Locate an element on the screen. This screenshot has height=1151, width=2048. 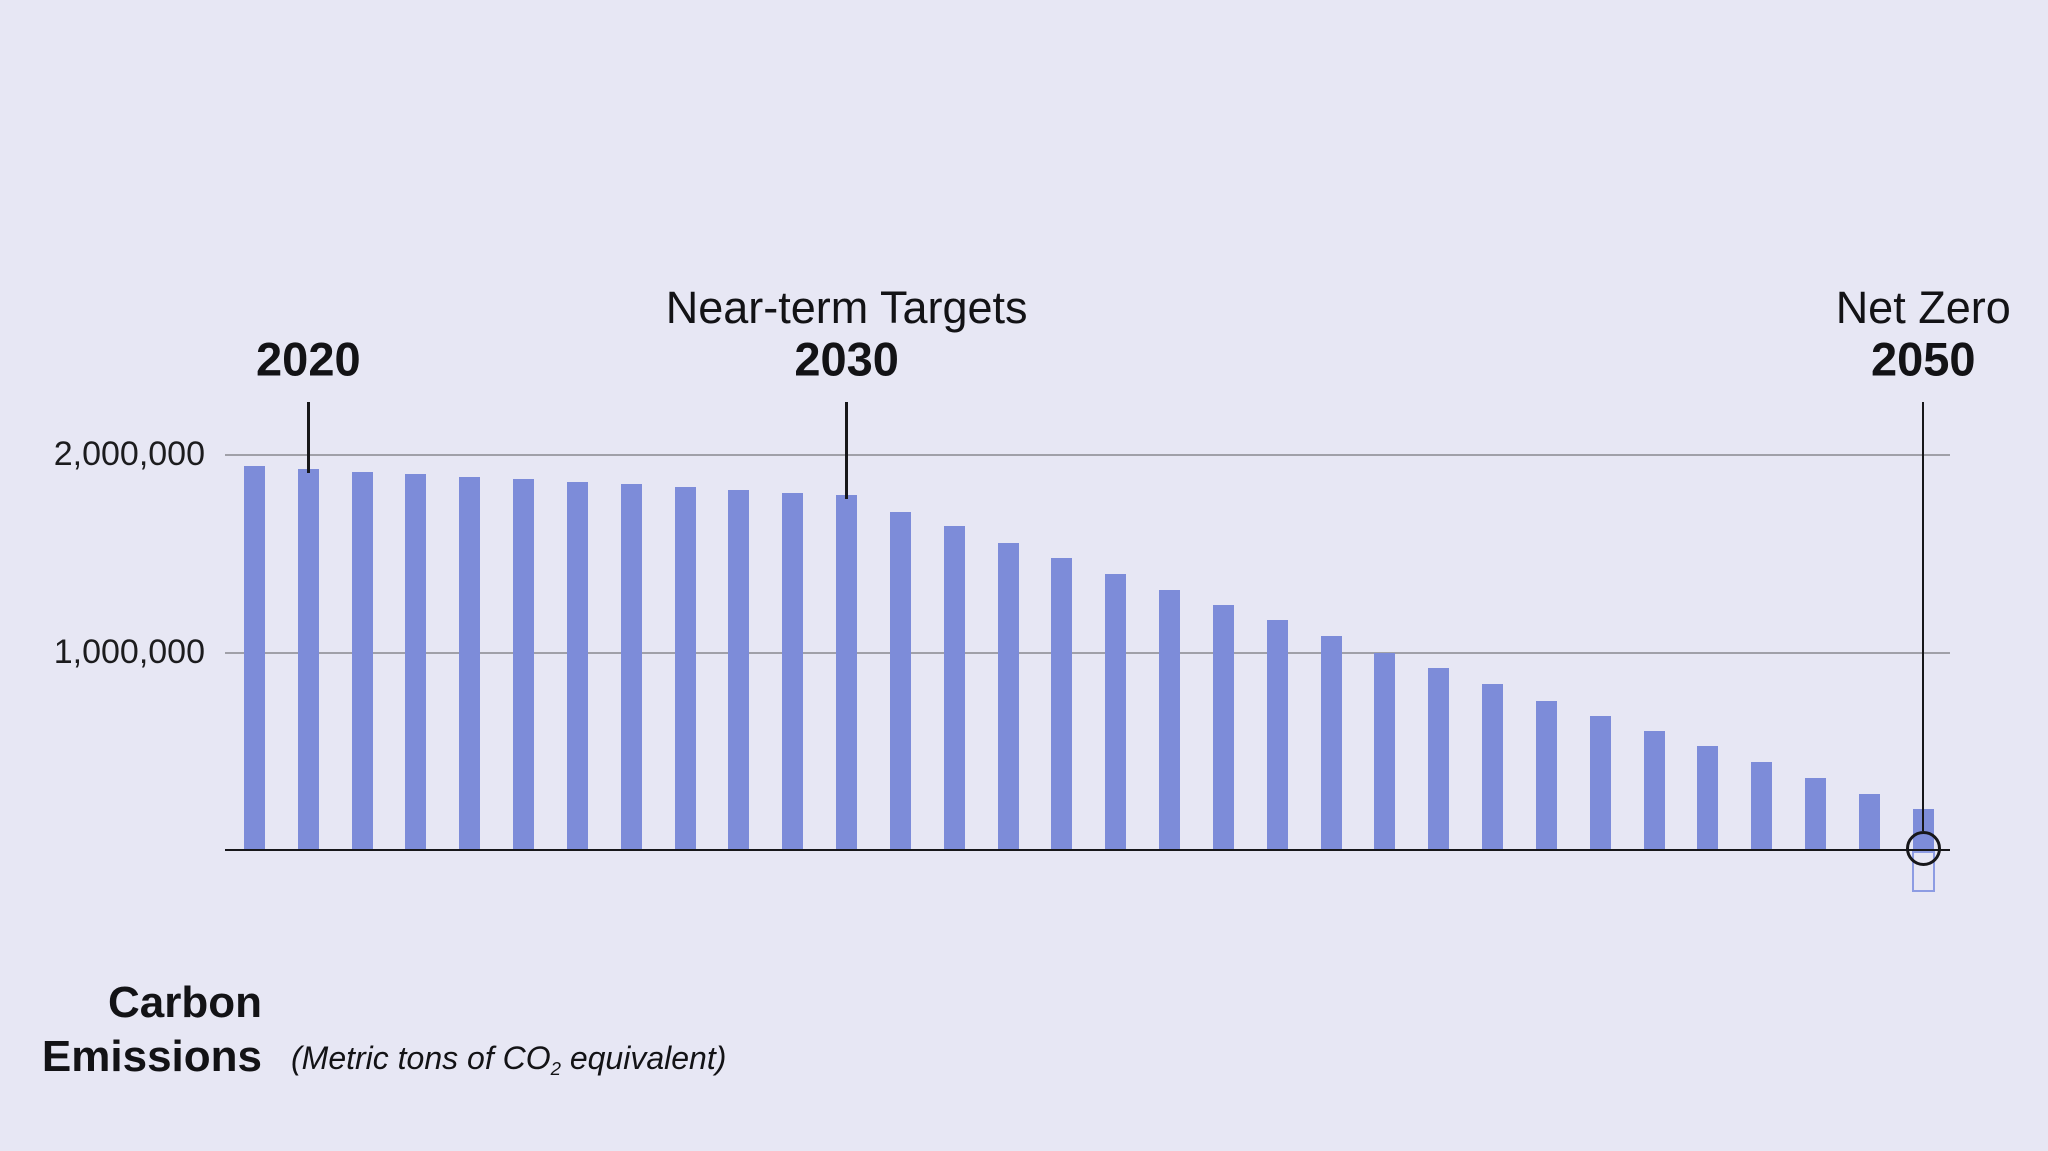
chart-subtitle: (Metric tons of CO2 equivalent) is located at coordinates (509, 1060).